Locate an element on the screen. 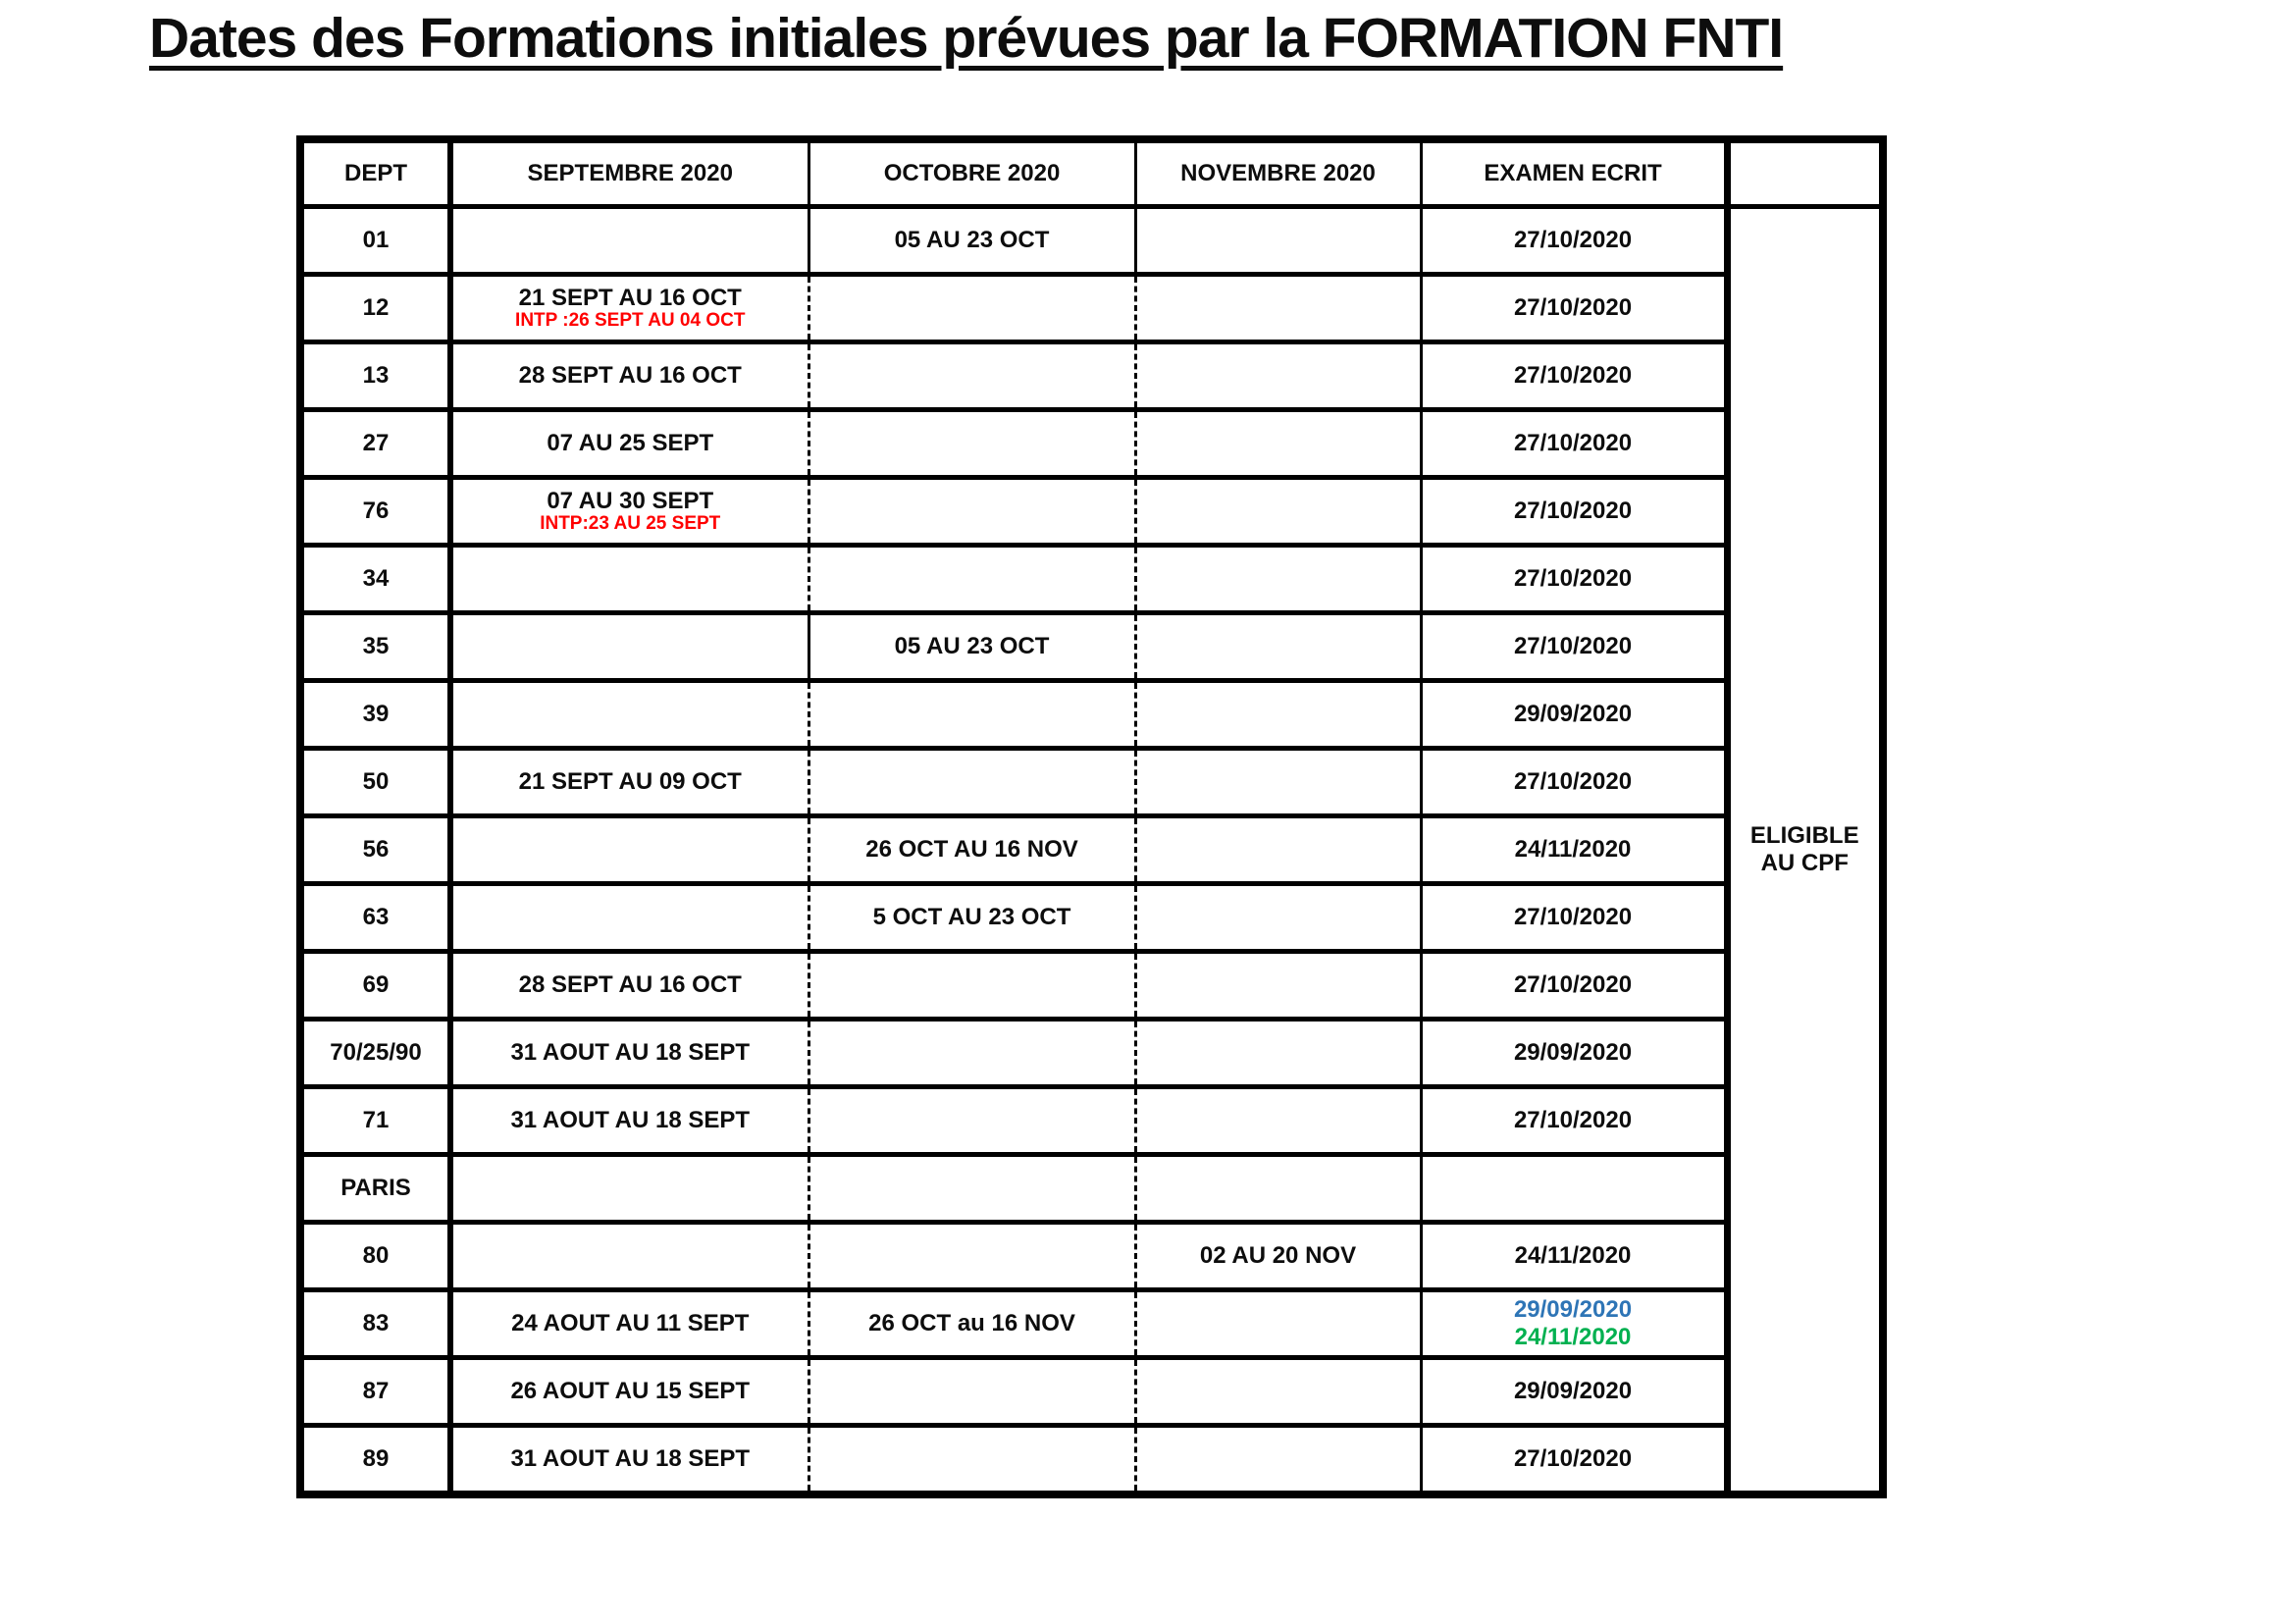 The height and width of the screenshot is (1624, 2295). dept-cell: 80 is located at coordinates (375, 1256).